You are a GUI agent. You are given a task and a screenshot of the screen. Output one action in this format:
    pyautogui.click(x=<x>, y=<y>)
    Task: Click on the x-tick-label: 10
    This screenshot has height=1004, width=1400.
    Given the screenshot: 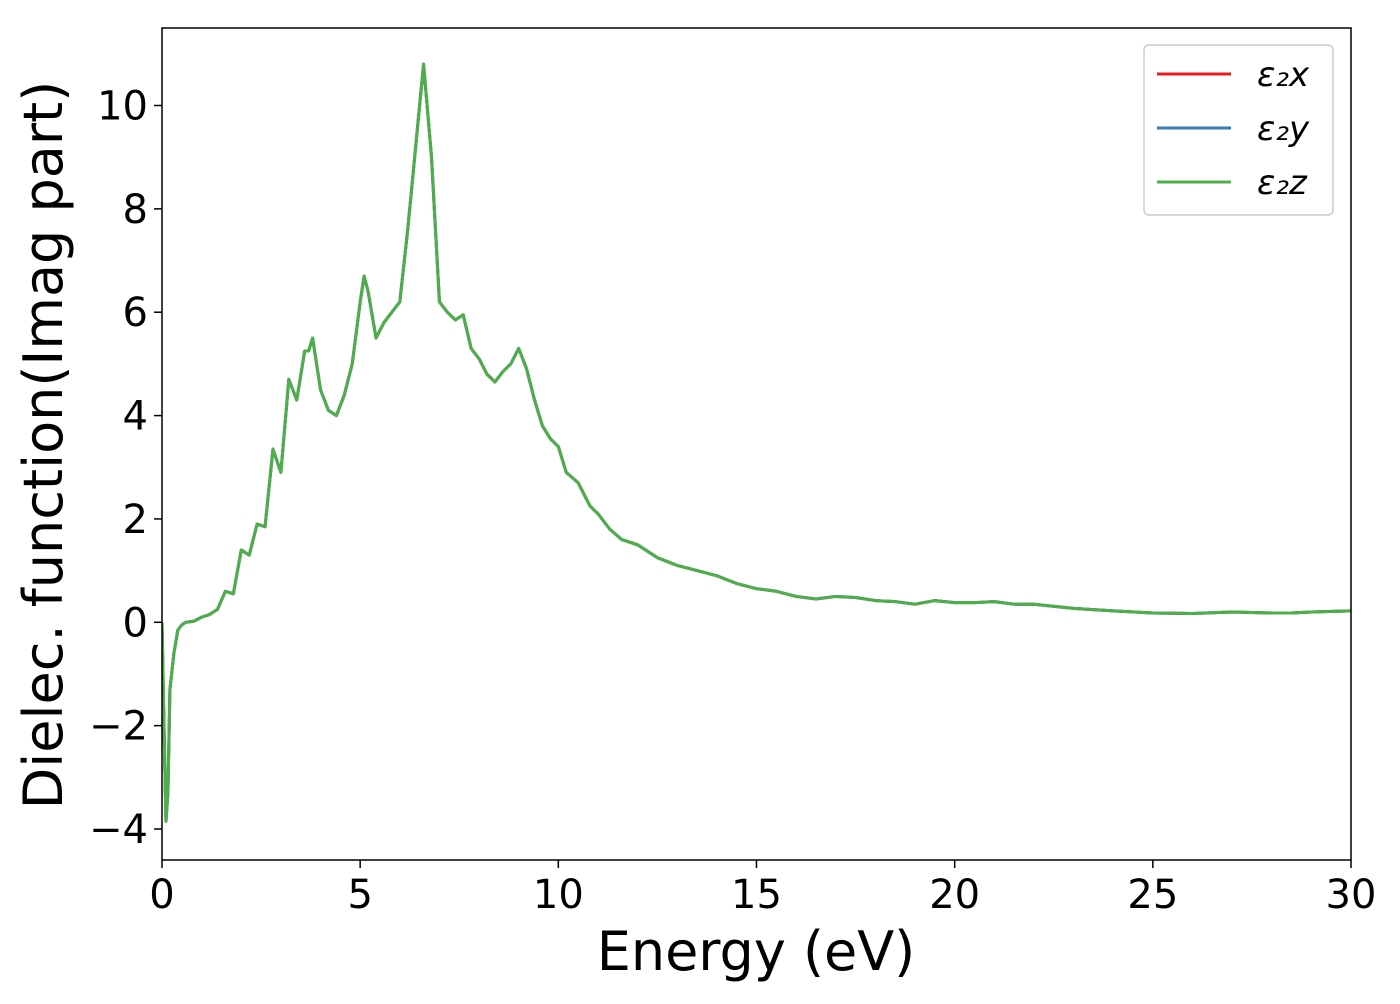 What is the action you would take?
    pyautogui.click(x=558, y=895)
    